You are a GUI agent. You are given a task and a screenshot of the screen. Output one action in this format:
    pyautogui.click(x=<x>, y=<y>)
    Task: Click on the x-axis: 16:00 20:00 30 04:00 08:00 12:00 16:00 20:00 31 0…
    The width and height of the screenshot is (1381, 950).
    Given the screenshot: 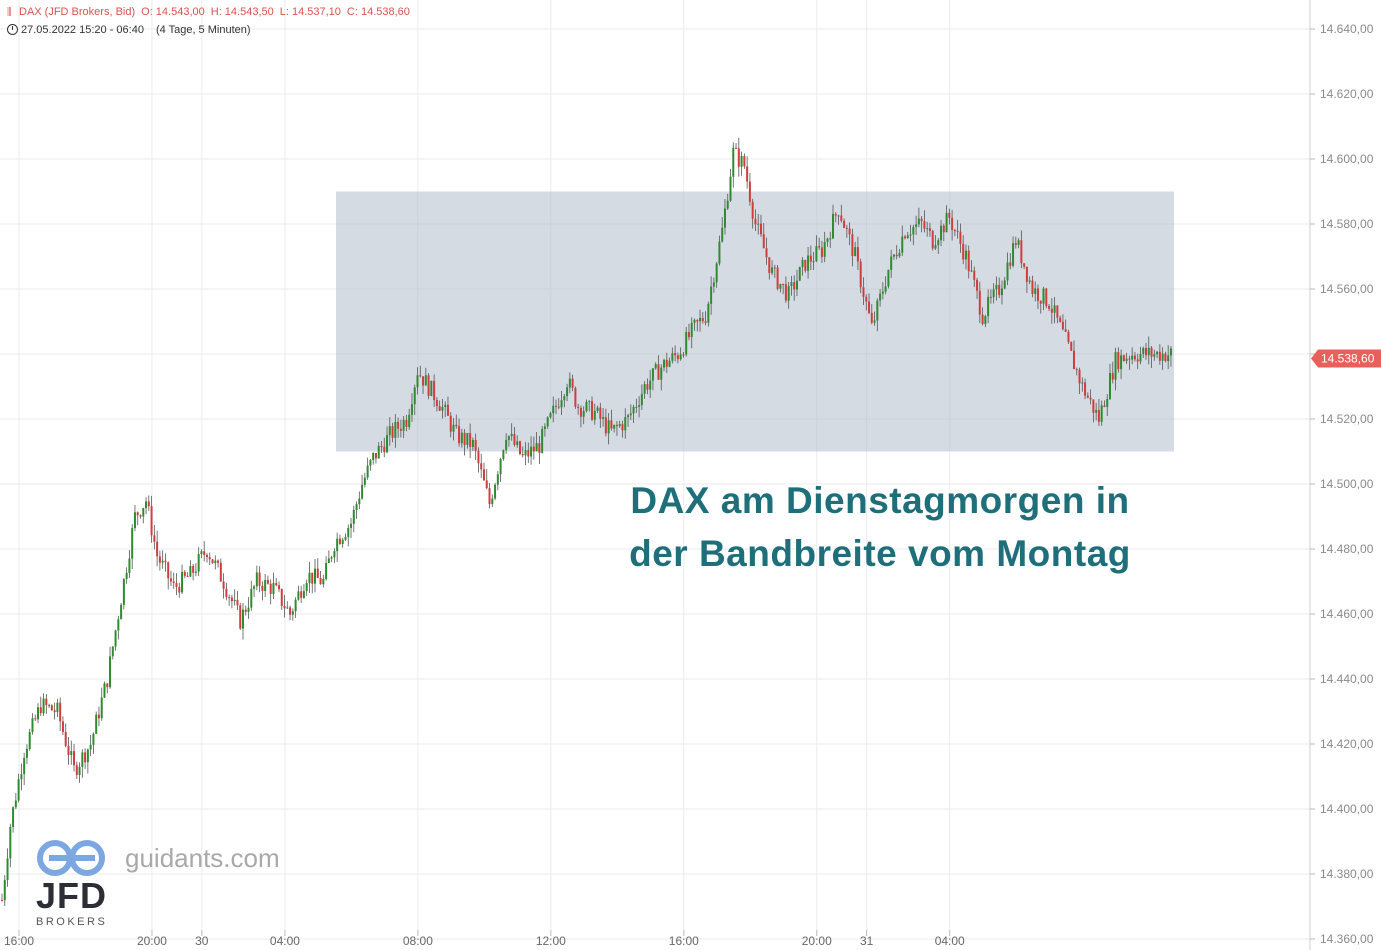 What is the action you would take?
    pyautogui.click(x=484, y=939)
    